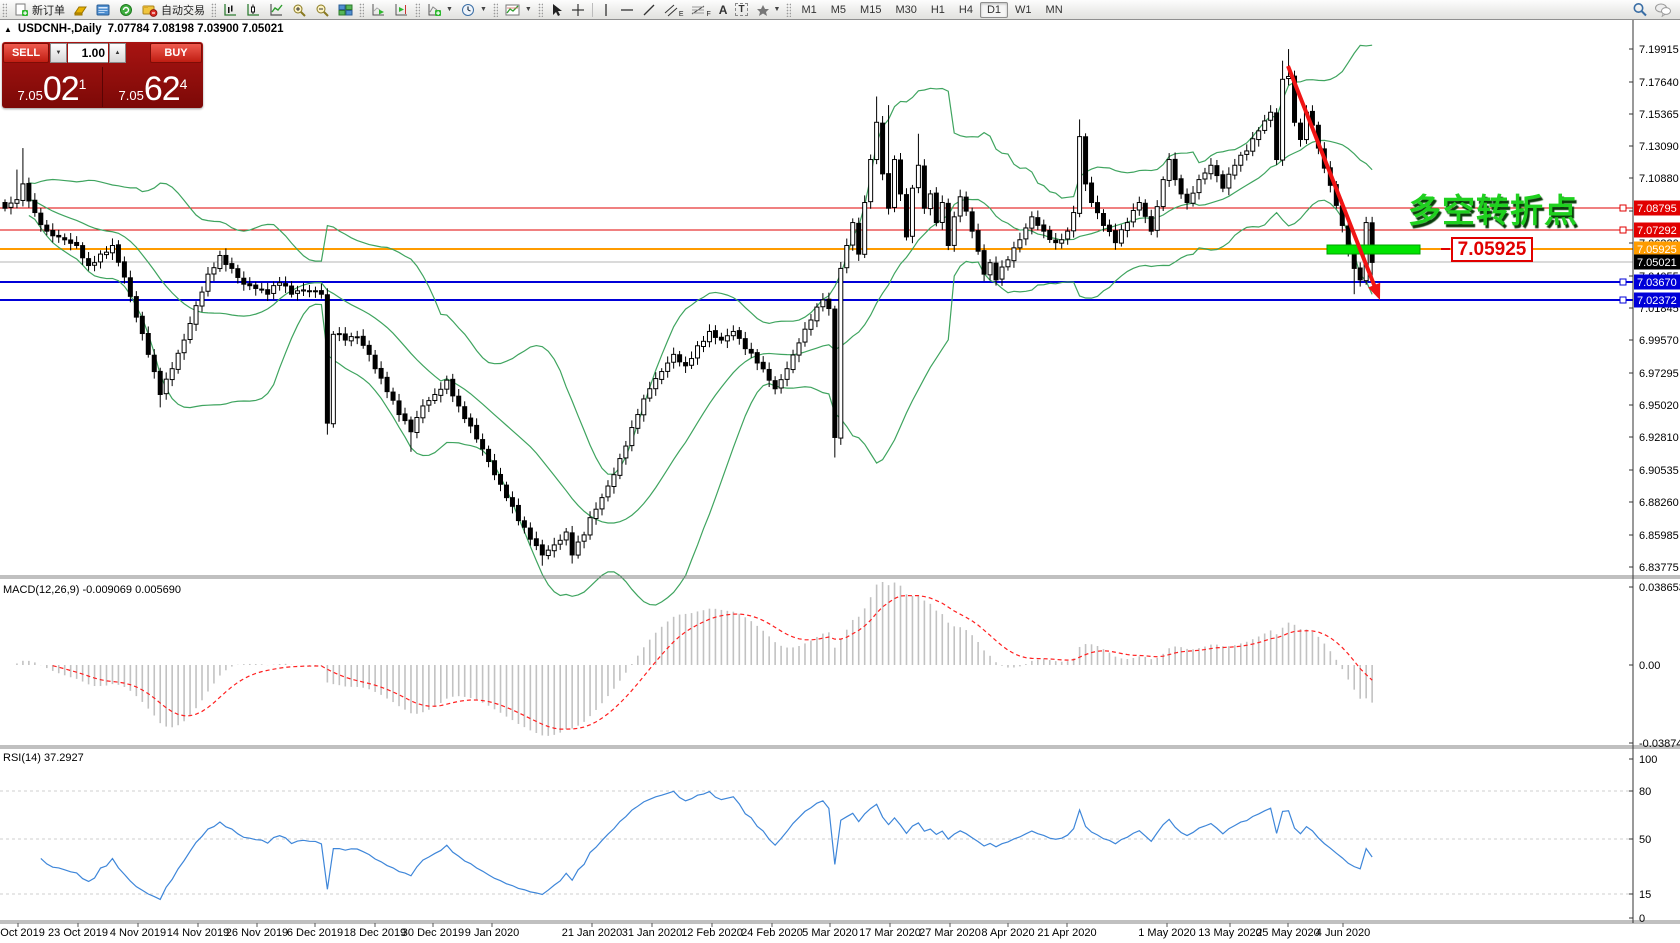  Describe the element at coordinates (176, 53) in the screenshot. I see `buy-button: BUY` at that location.